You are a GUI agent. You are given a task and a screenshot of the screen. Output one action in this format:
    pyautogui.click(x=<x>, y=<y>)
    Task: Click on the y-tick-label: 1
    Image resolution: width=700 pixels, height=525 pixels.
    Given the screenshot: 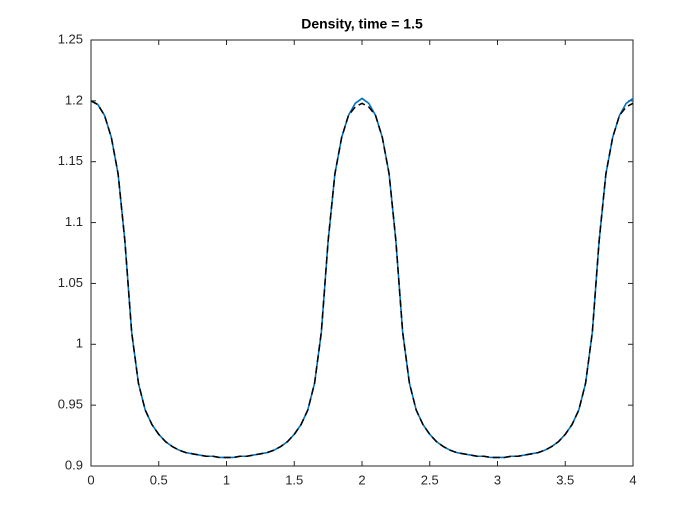 What is the action you would take?
    pyautogui.click(x=79, y=343)
    